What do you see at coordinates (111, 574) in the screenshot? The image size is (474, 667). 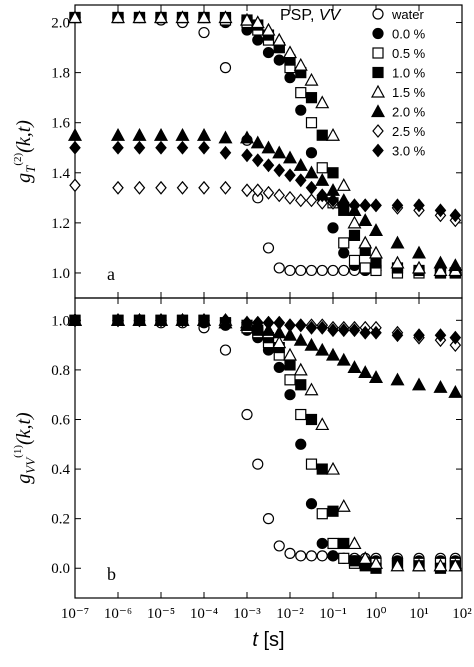 I see `panel-letter: b` at bounding box center [111, 574].